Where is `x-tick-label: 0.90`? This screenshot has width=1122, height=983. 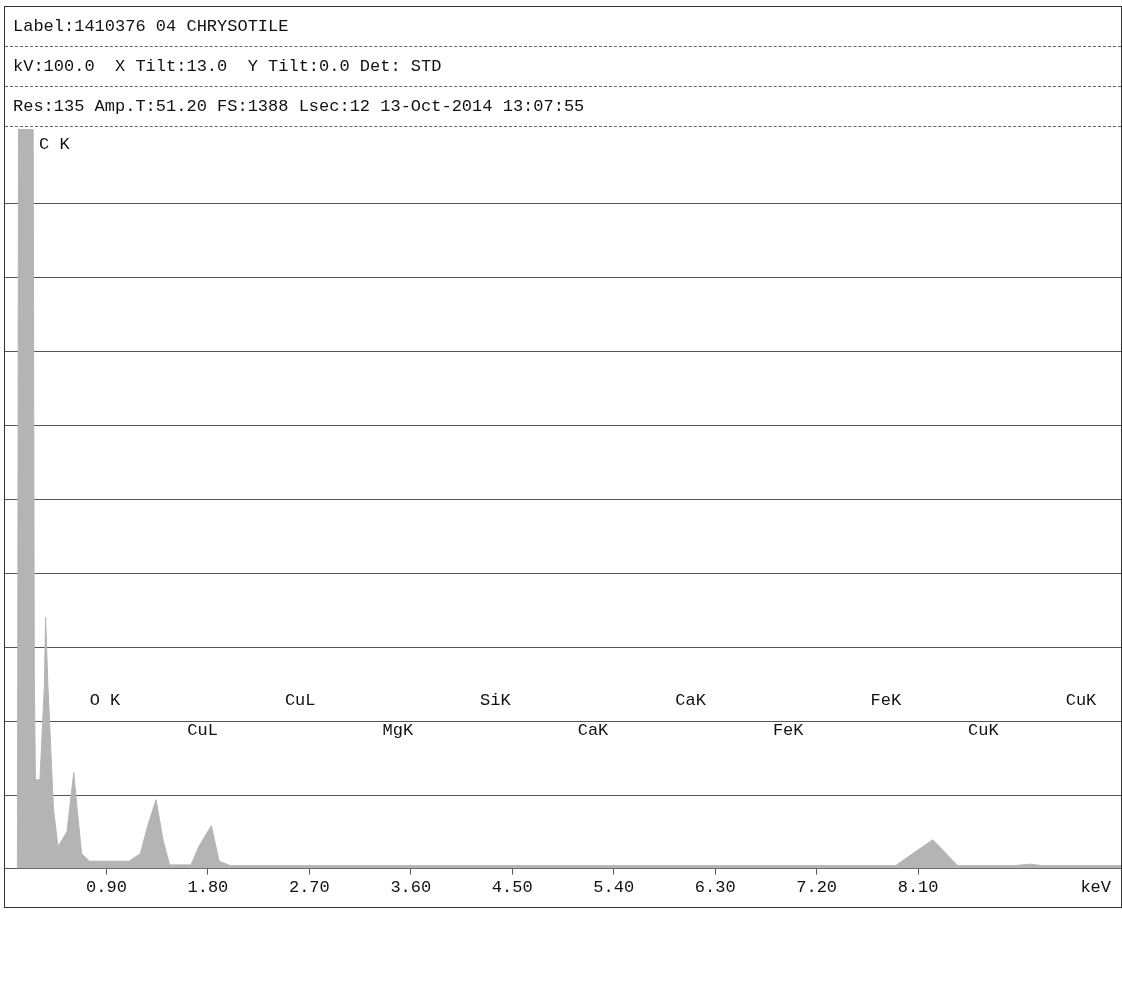
x-tick-label: 0.90 is located at coordinates (106, 888).